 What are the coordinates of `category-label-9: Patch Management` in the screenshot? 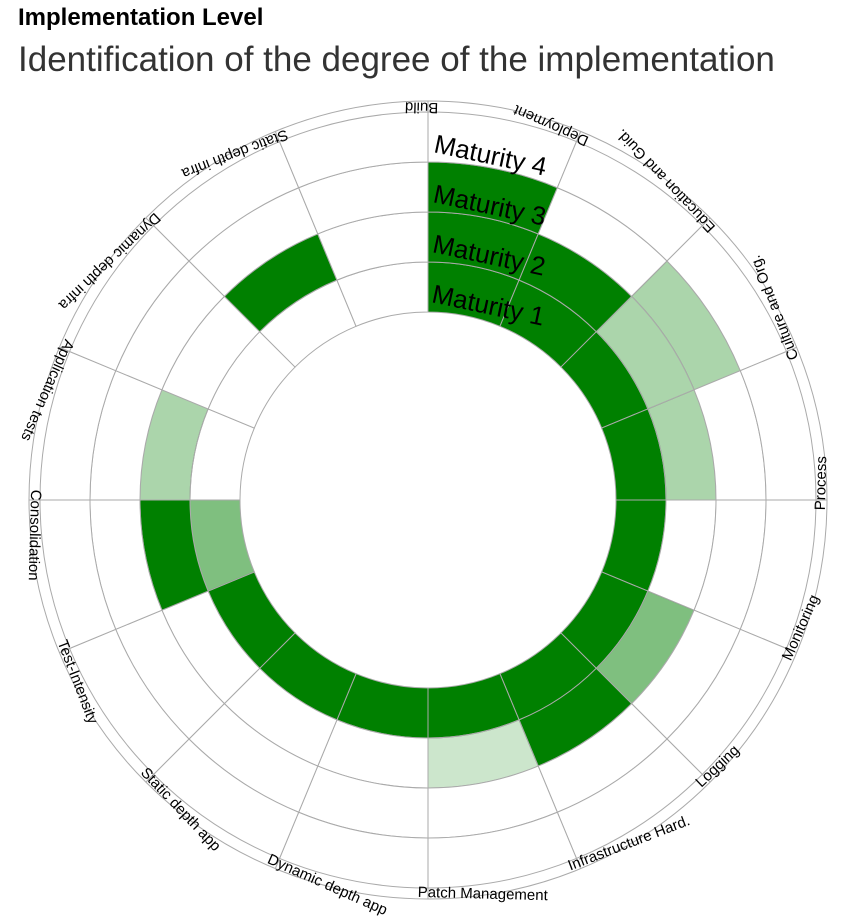 It's located at (483, 894).